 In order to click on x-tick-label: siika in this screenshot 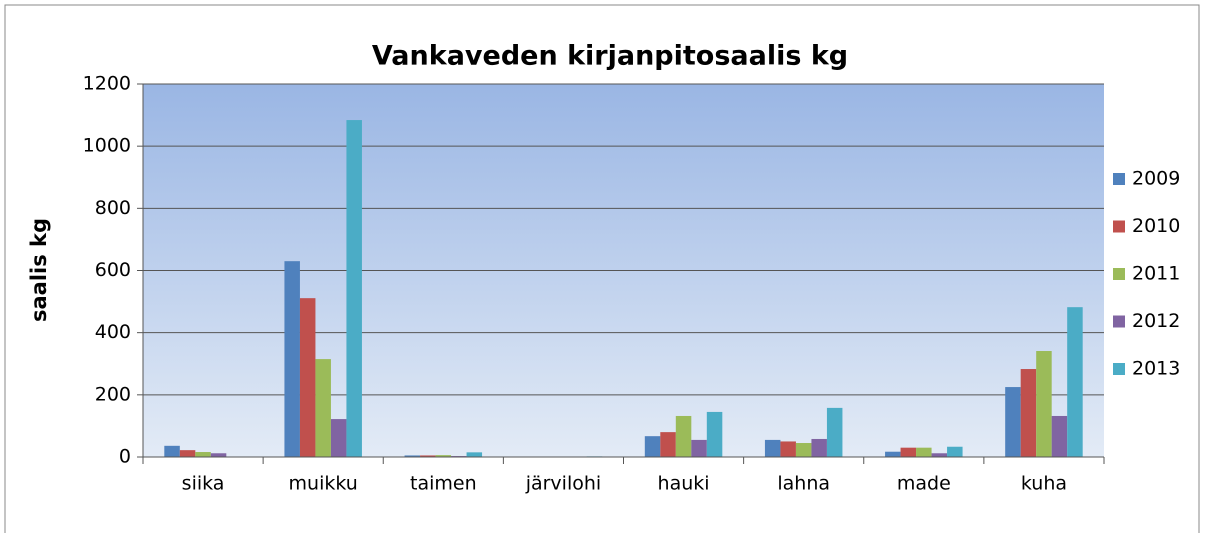, I will do `click(203, 484)`.